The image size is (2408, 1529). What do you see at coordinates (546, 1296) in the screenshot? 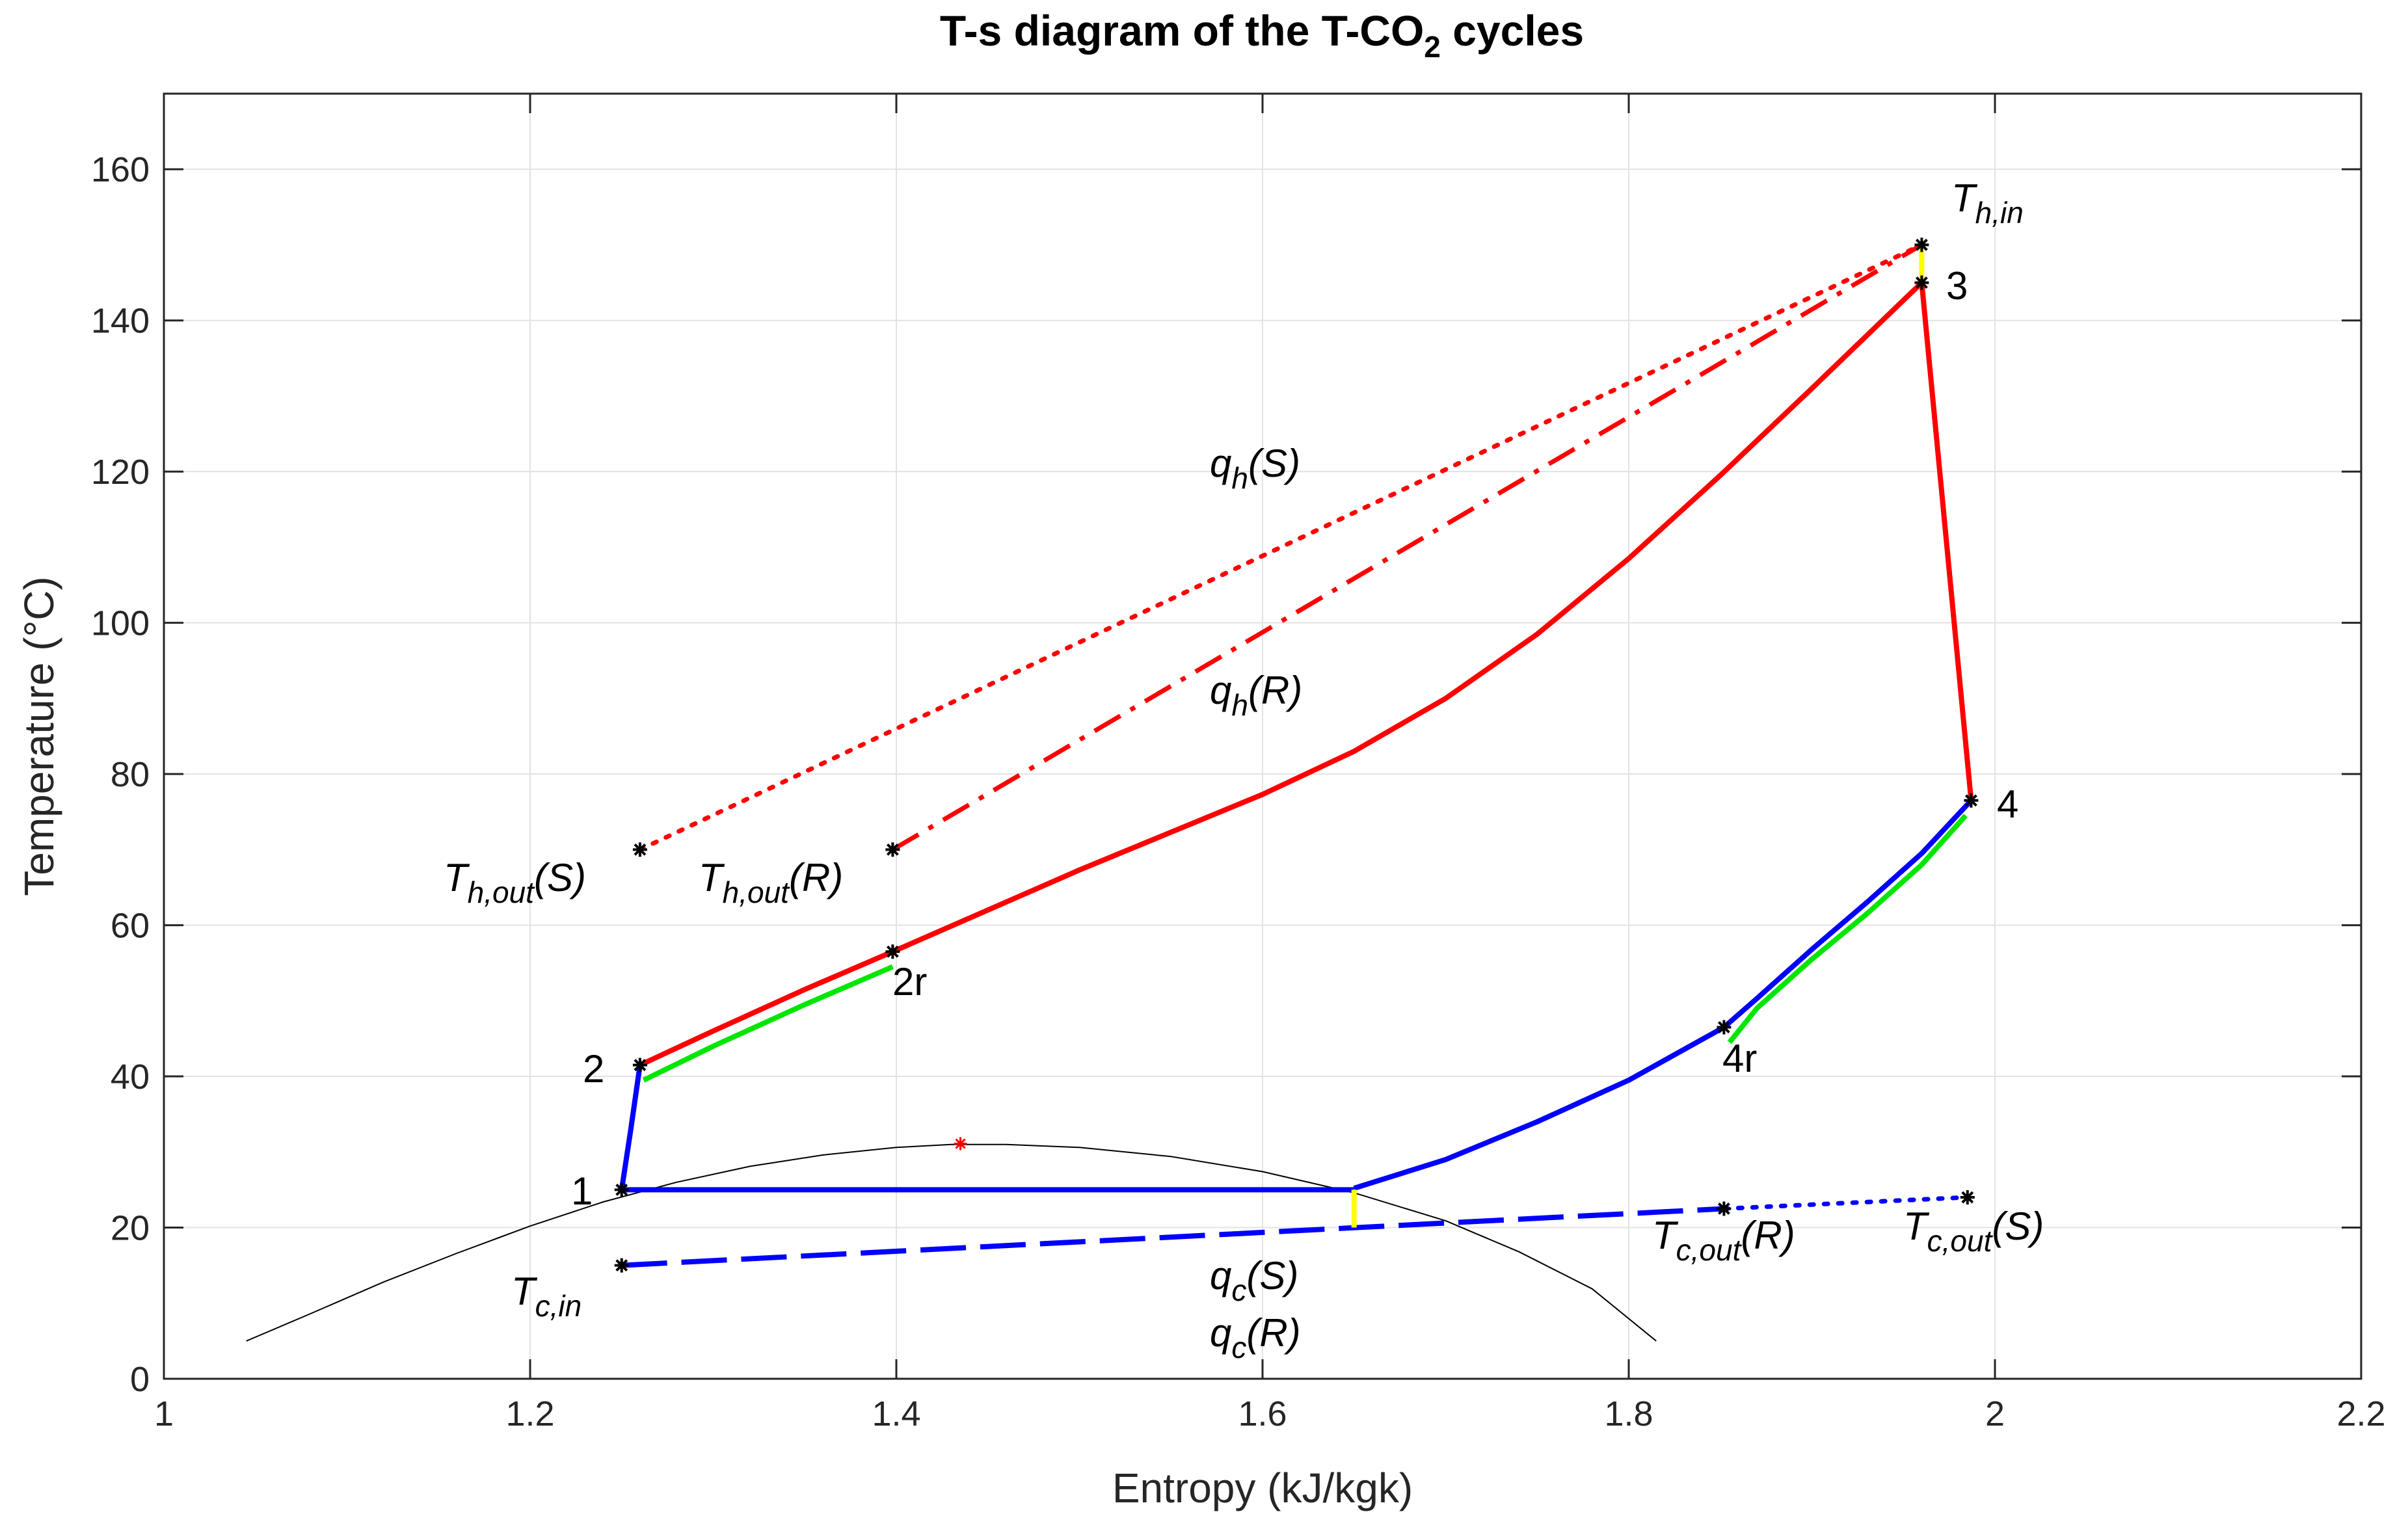
I see `label-tc-in: Tc,in` at bounding box center [546, 1296].